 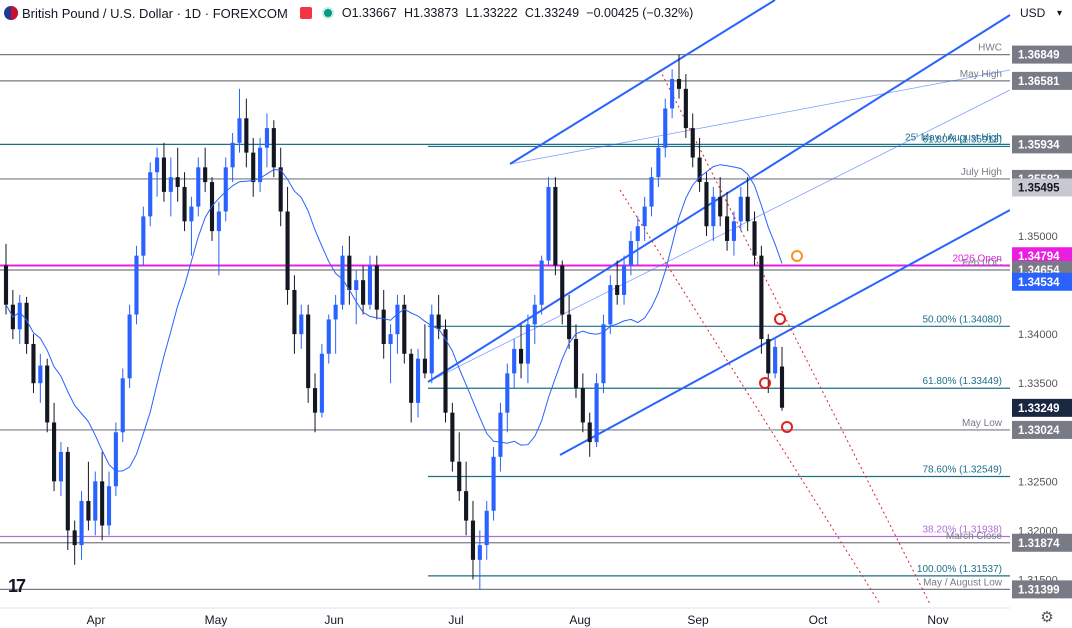 What do you see at coordinates (333, 620) in the screenshot?
I see `time-tick: Jun` at bounding box center [333, 620].